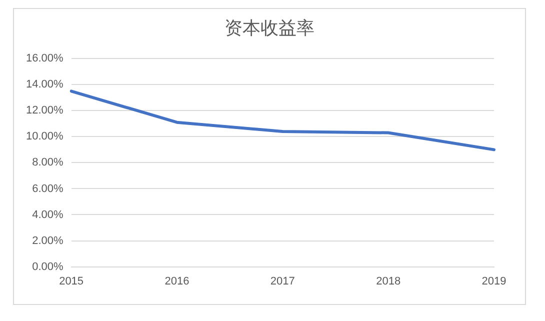 The image size is (545, 321). I want to click on y-tick-label: 6.00%, so click(48, 188).